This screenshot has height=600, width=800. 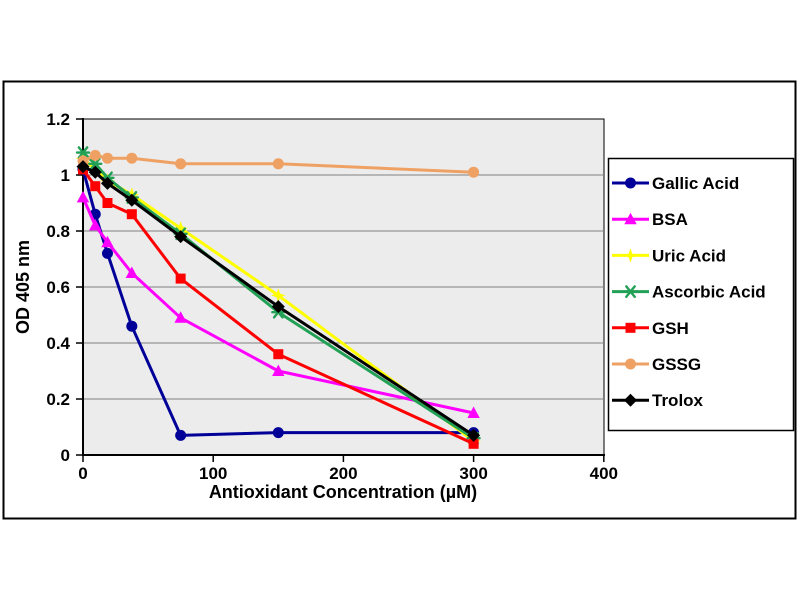 What do you see at coordinates (23, 287) in the screenshot?
I see `y-axis-title: OD 405 nm` at bounding box center [23, 287].